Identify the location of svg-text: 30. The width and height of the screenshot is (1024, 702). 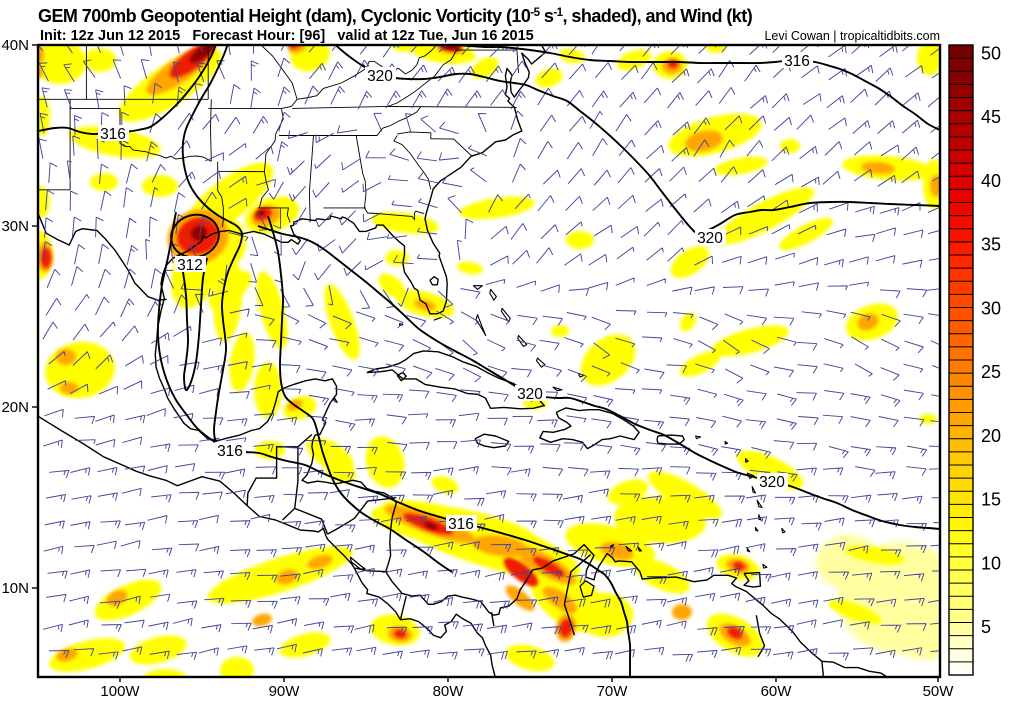
(991, 309).